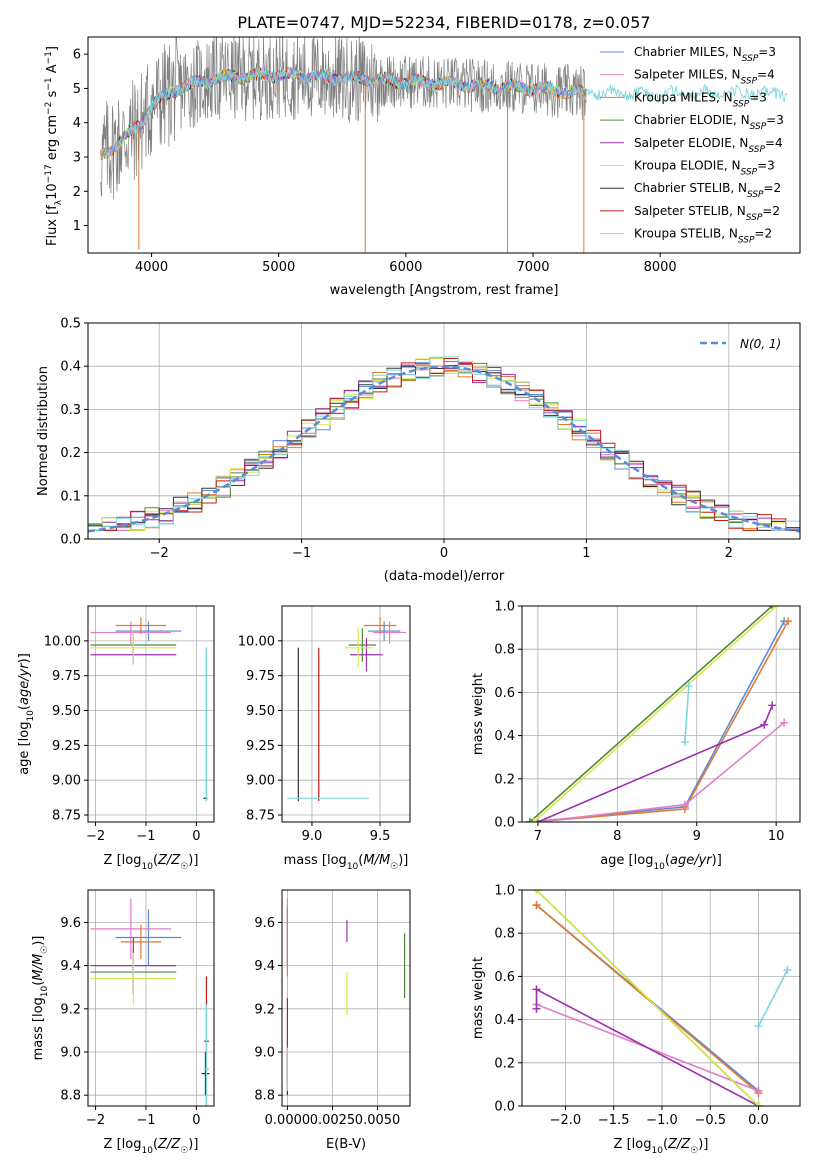  What do you see at coordinates (758, 1120) in the screenshot?
I see `x-tick-label: 0.0` at bounding box center [758, 1120].